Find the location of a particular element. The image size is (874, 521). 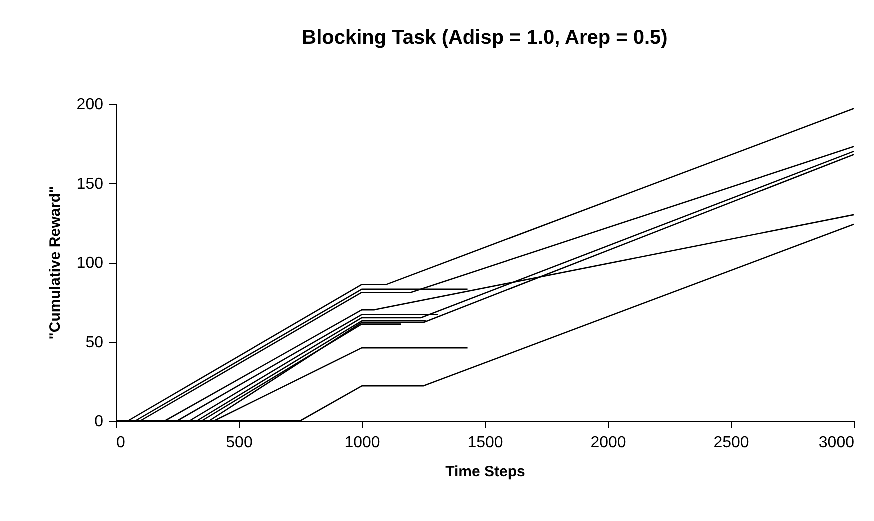

x-tick-label: 1500 is located at coordinates (486, 443).